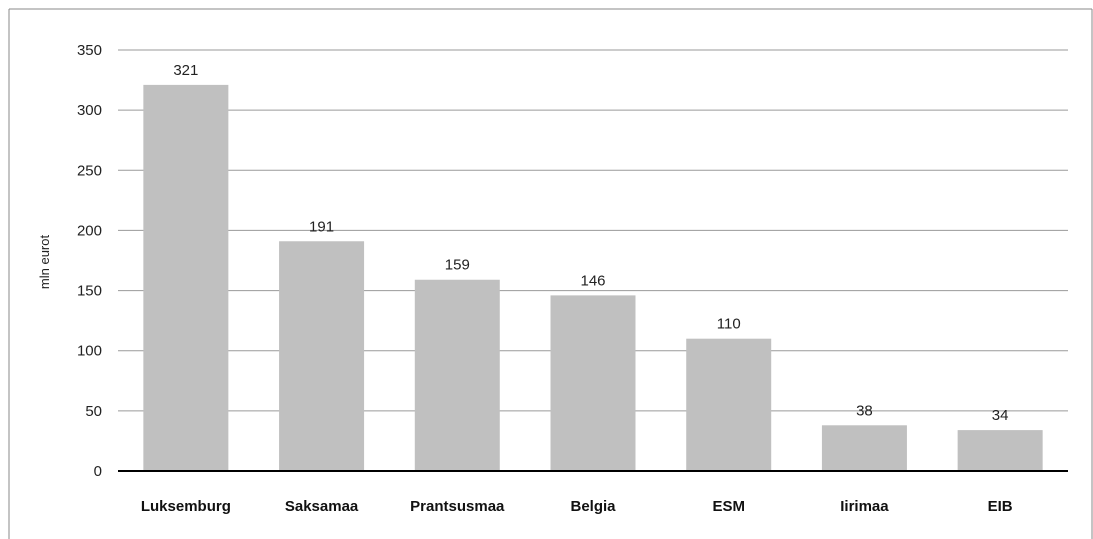  What do you see at coordinates (864, 506) in the screenshot?
I see `x-tick-label: Iirimaa` at bounding box center [864, 506].